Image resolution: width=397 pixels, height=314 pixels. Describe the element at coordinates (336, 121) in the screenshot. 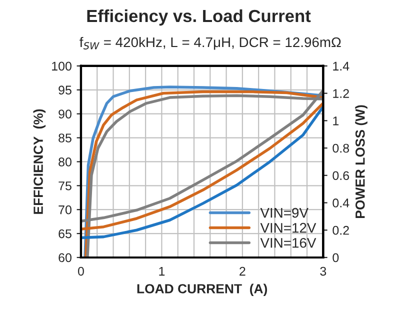

I see `y2-tick-label: 1` at that location.